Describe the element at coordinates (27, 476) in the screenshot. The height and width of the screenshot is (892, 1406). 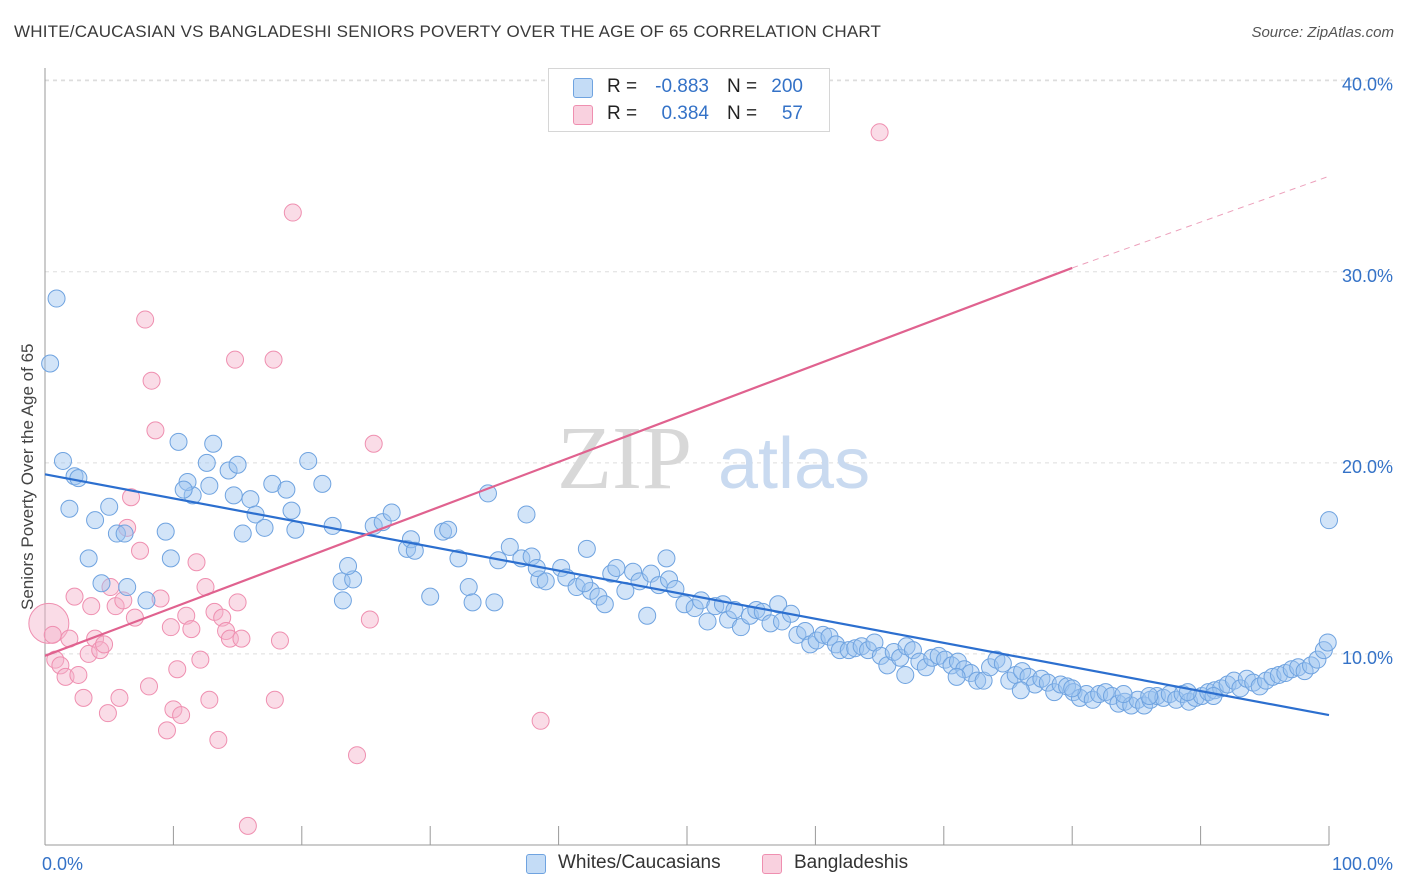
I see `y-axis-label: Seniors Poverty Over the Age of 65` at that location.